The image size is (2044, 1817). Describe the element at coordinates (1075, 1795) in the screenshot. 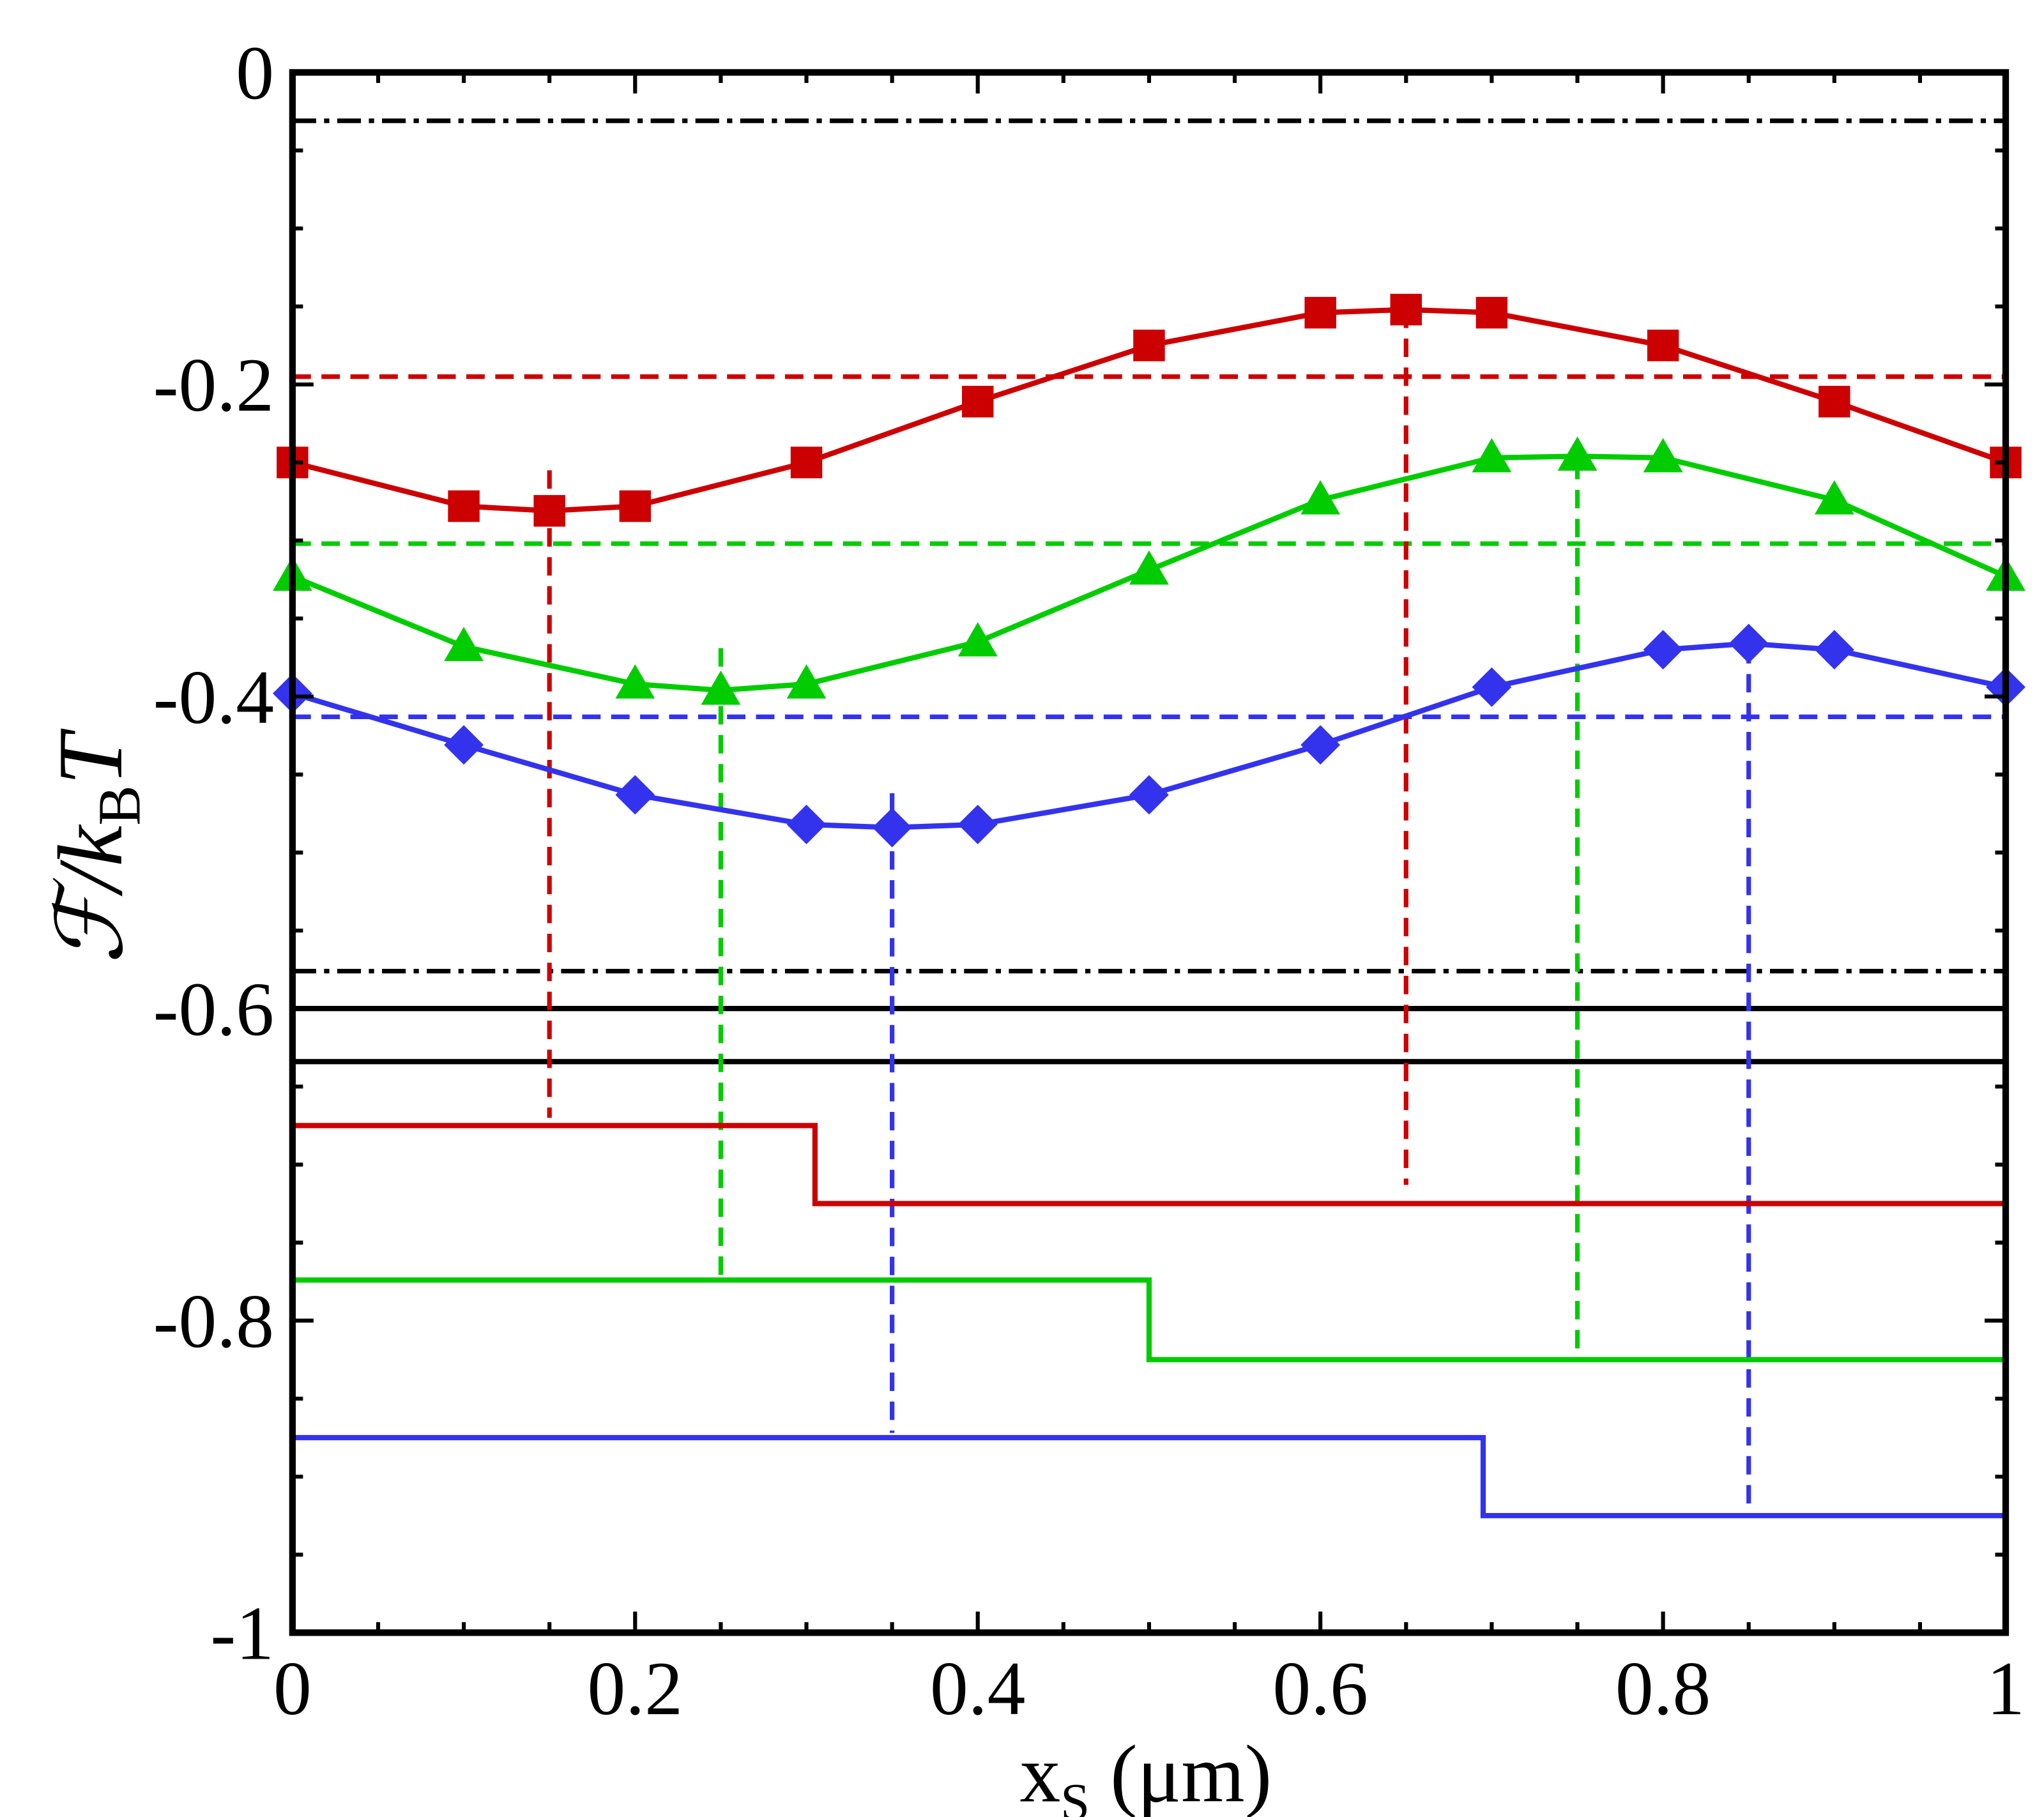

I see `x-label-sub: S` at that location.